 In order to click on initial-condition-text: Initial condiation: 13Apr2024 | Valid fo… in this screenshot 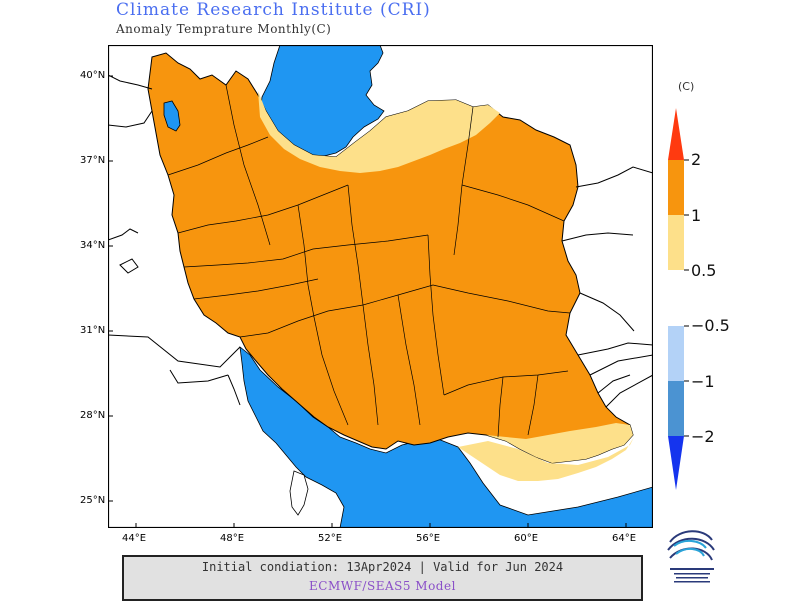, I will do `click(382, 567)`.